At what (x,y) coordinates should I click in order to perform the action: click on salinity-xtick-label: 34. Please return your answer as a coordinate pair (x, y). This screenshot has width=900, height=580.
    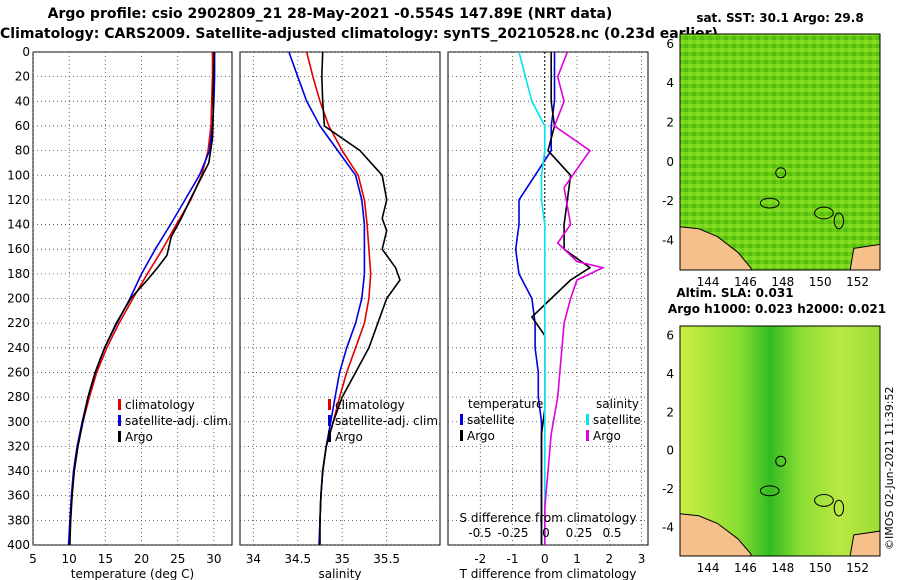
    Looking at the image, I should click on (253, 559).